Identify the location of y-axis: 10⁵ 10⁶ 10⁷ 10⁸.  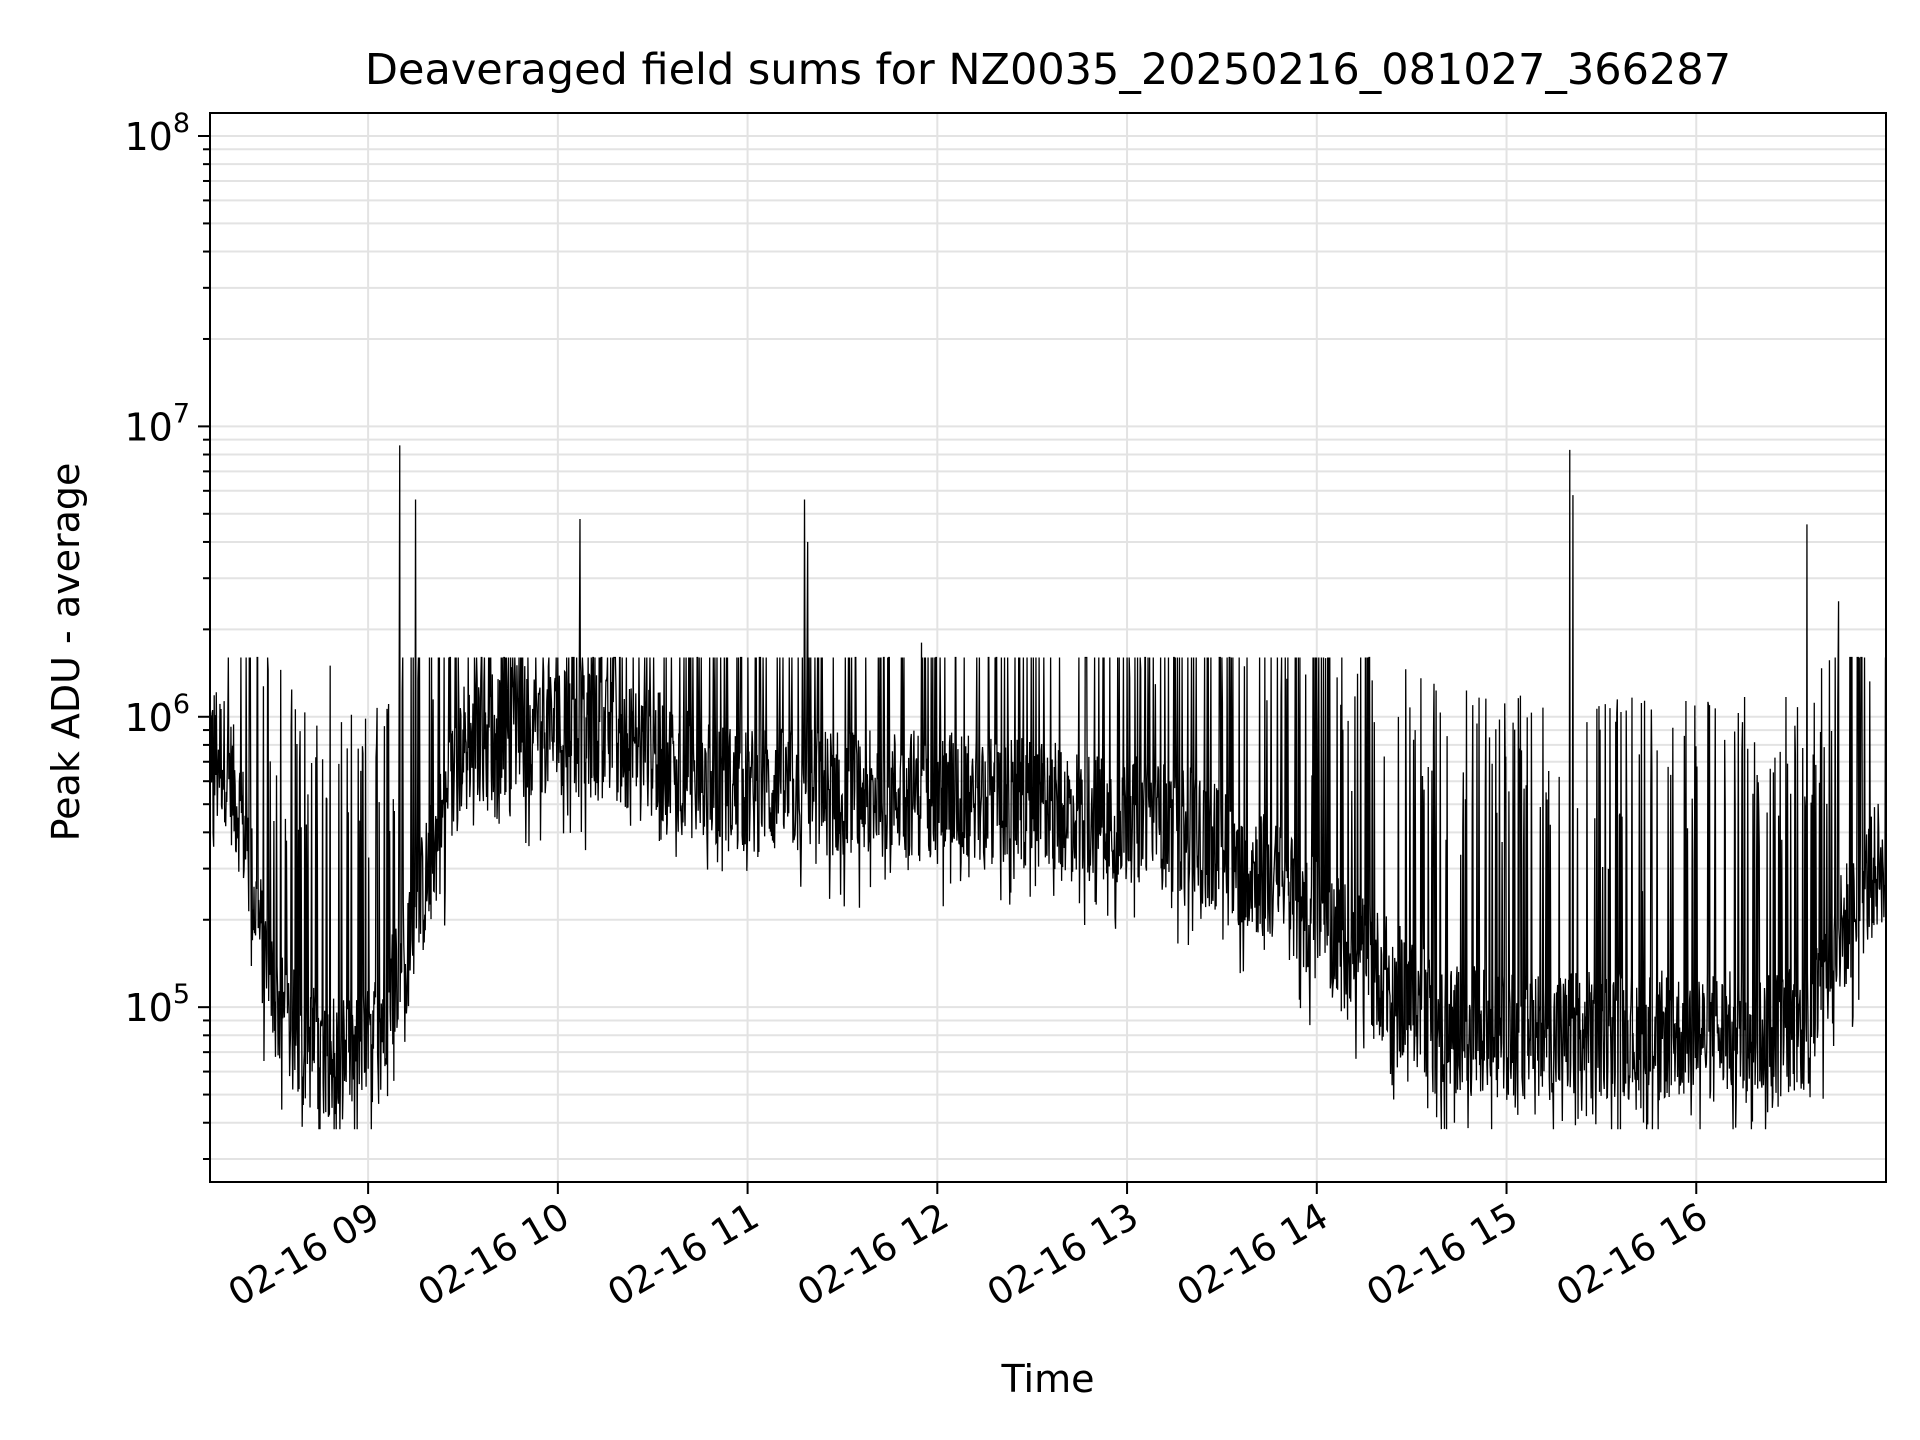
(167, 634).